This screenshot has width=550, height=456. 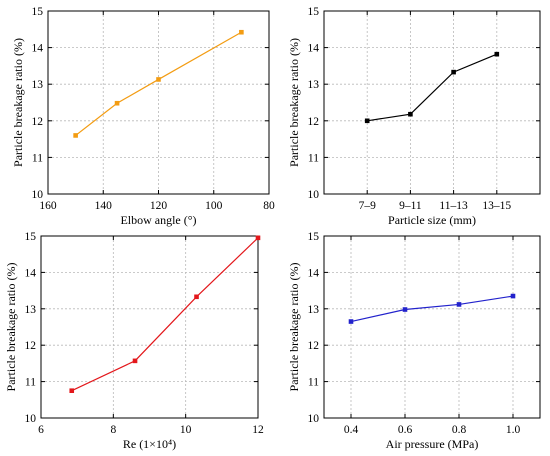 What do you see at coordinates (149, 444) in the screenshot?
I see `x-axis-title: Re (1×10⁴)` at bounding box center [149, 444].